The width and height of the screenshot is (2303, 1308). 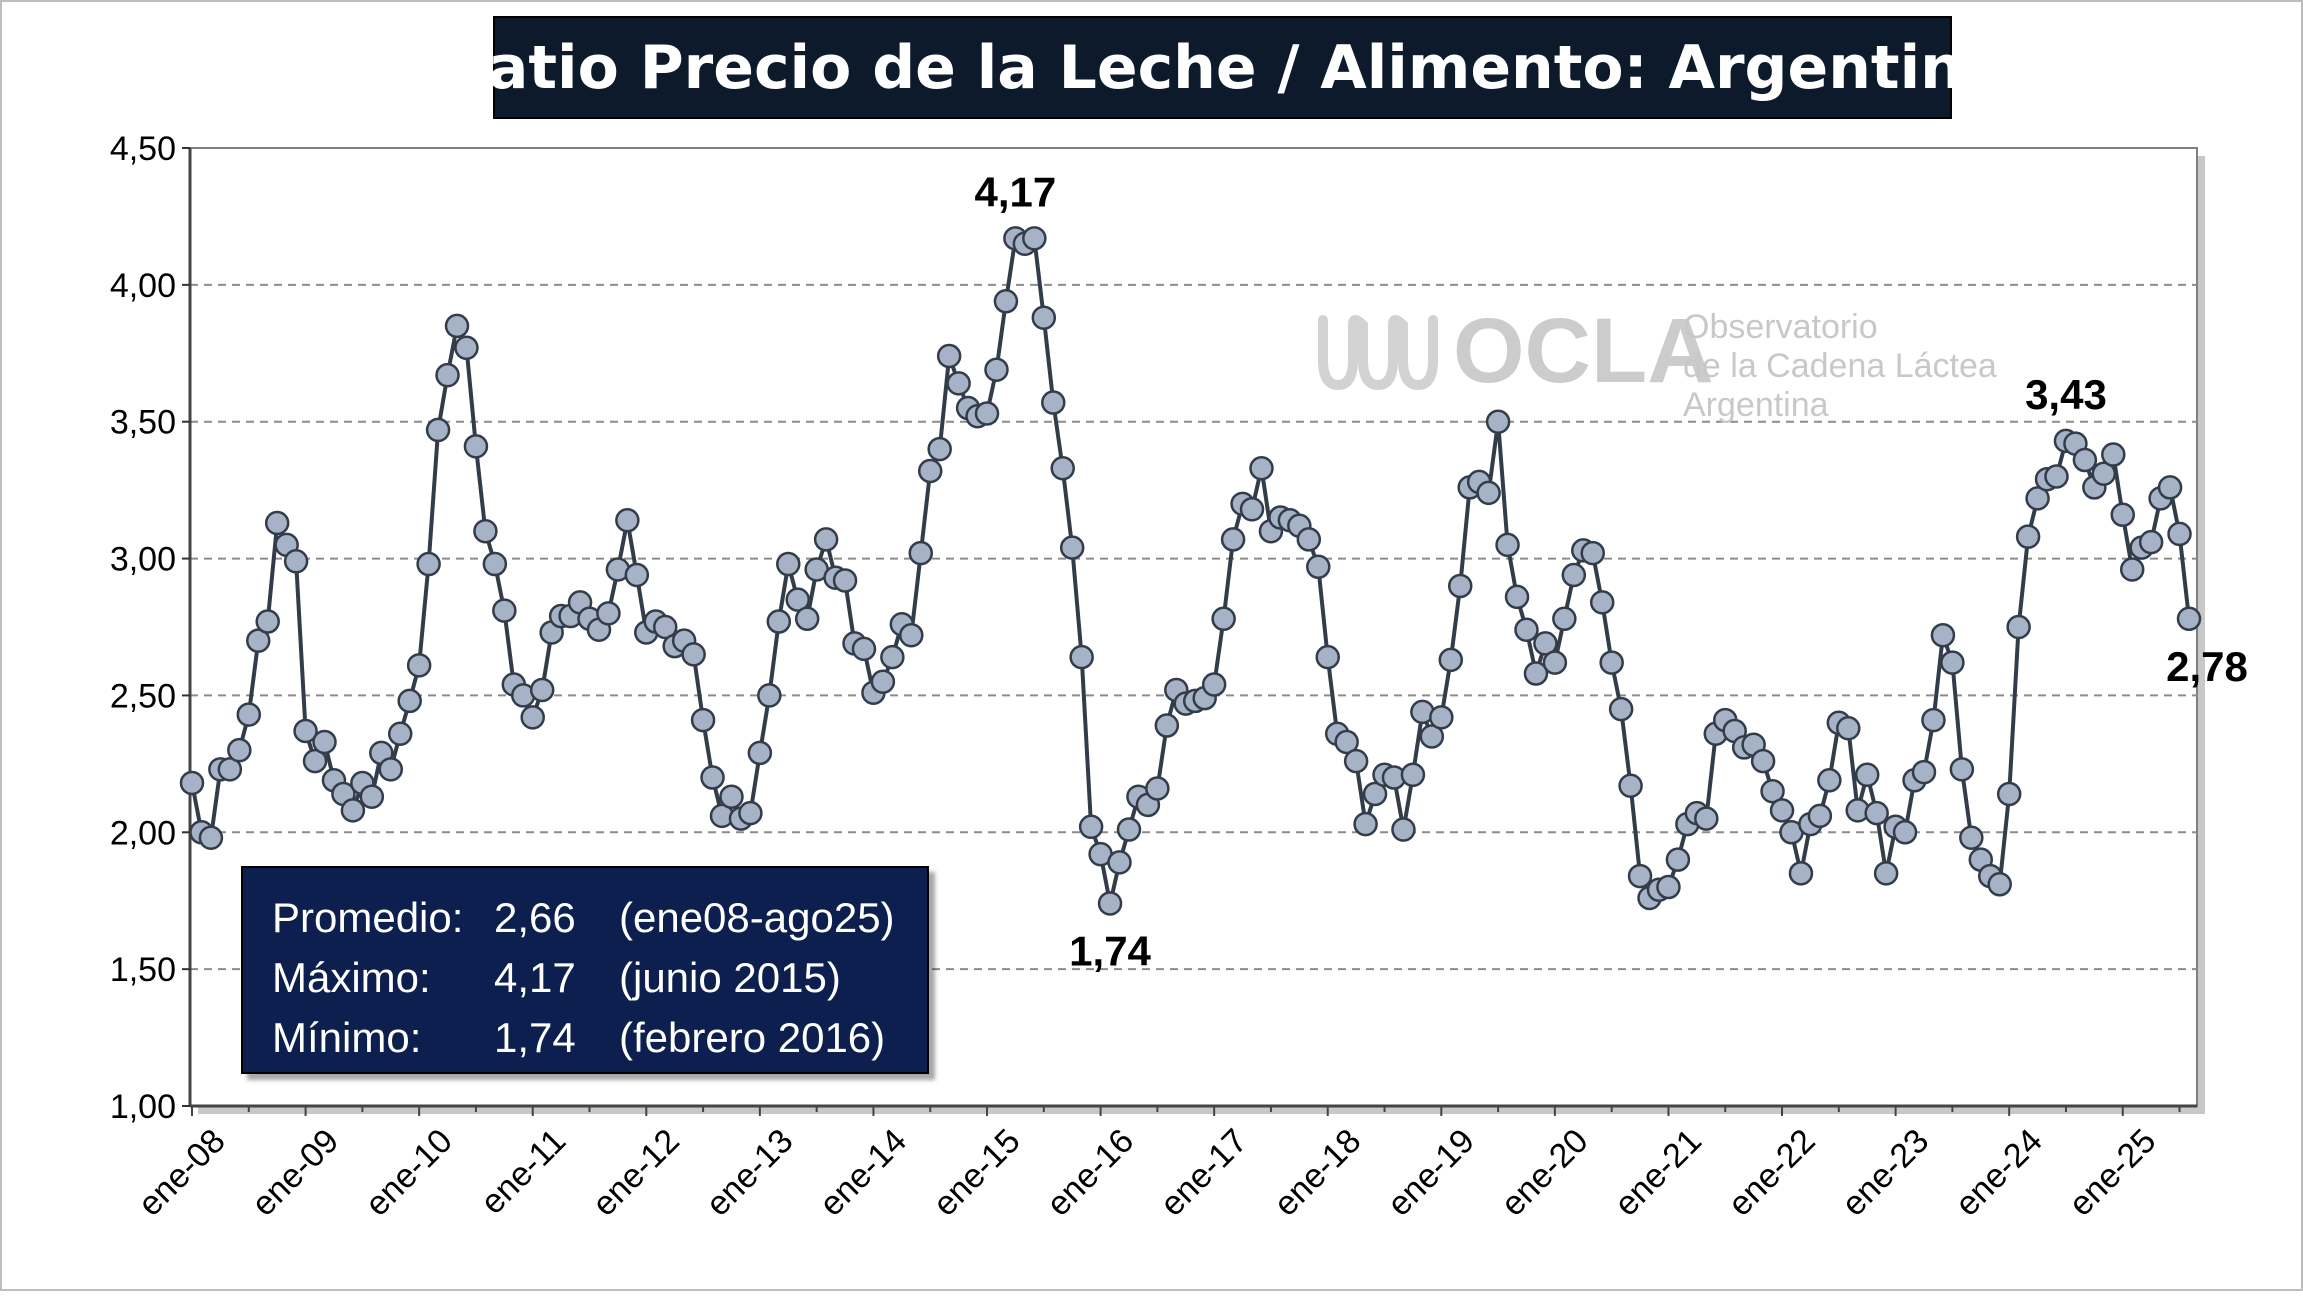 I want to click on y-tick-label: 1,00, so click(x=143, y=1107).